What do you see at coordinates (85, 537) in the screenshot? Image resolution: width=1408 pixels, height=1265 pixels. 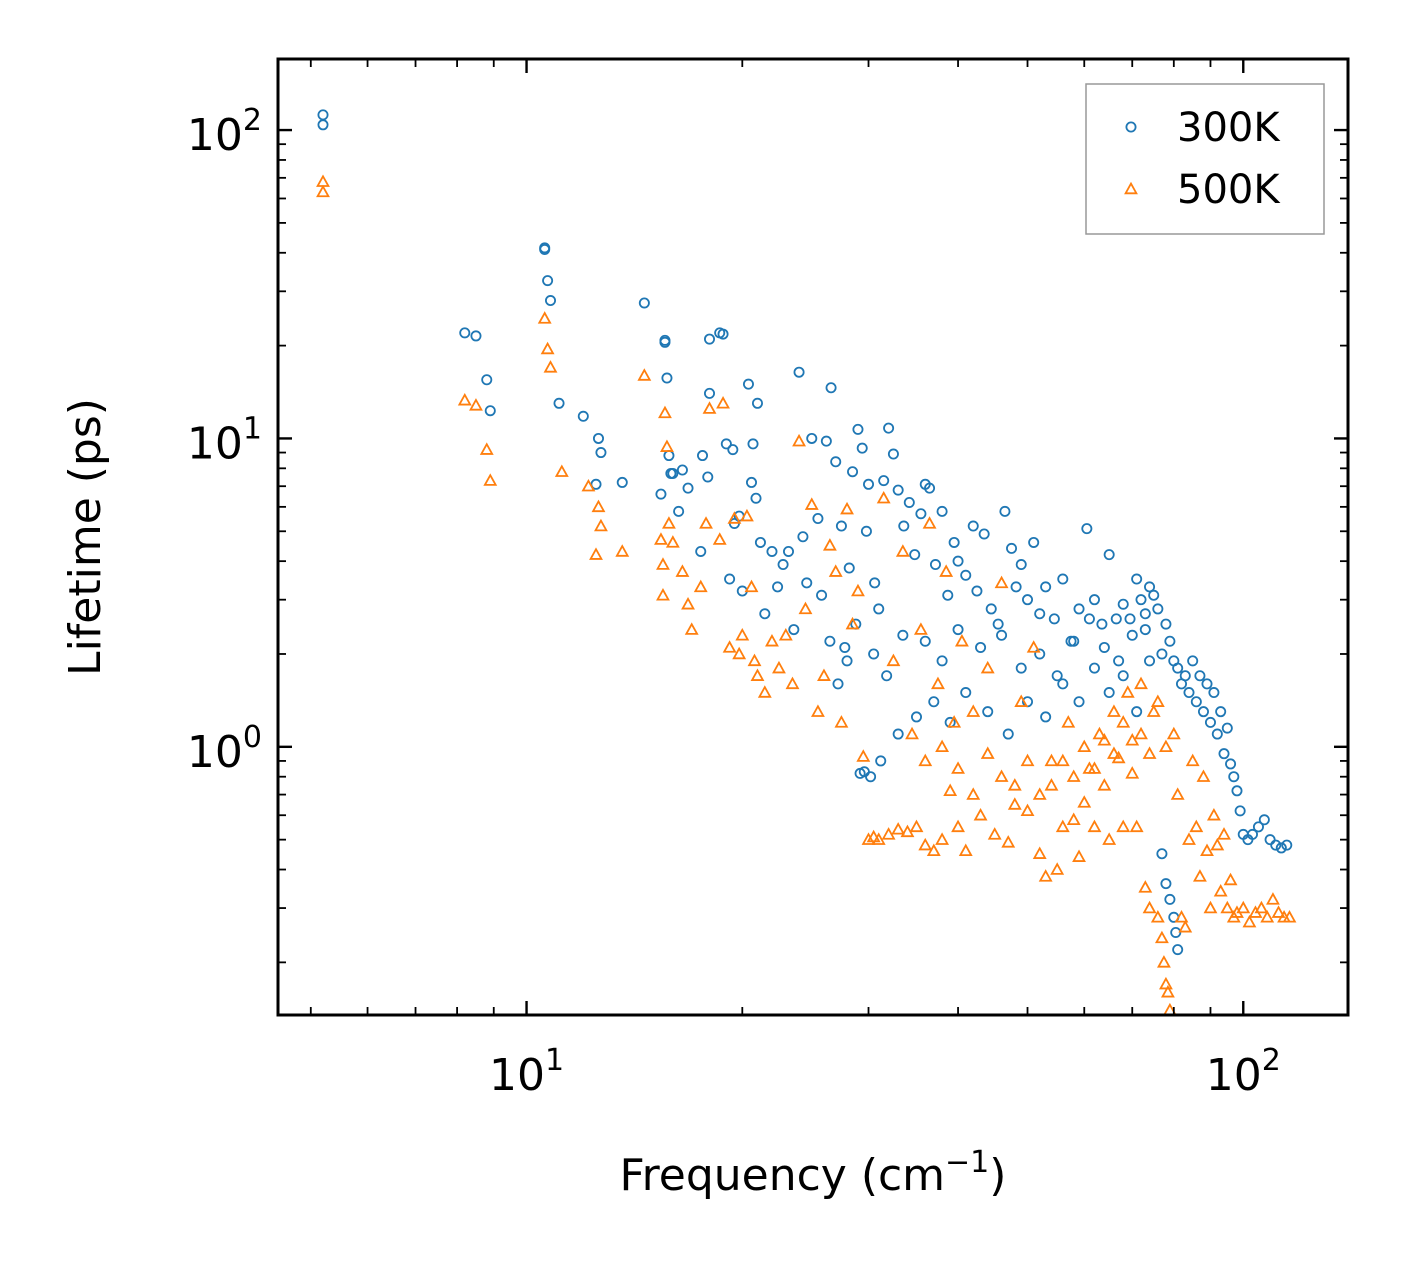 I see `y-axis-title: Lifetime (ps)` at bounding box center [85, 537].